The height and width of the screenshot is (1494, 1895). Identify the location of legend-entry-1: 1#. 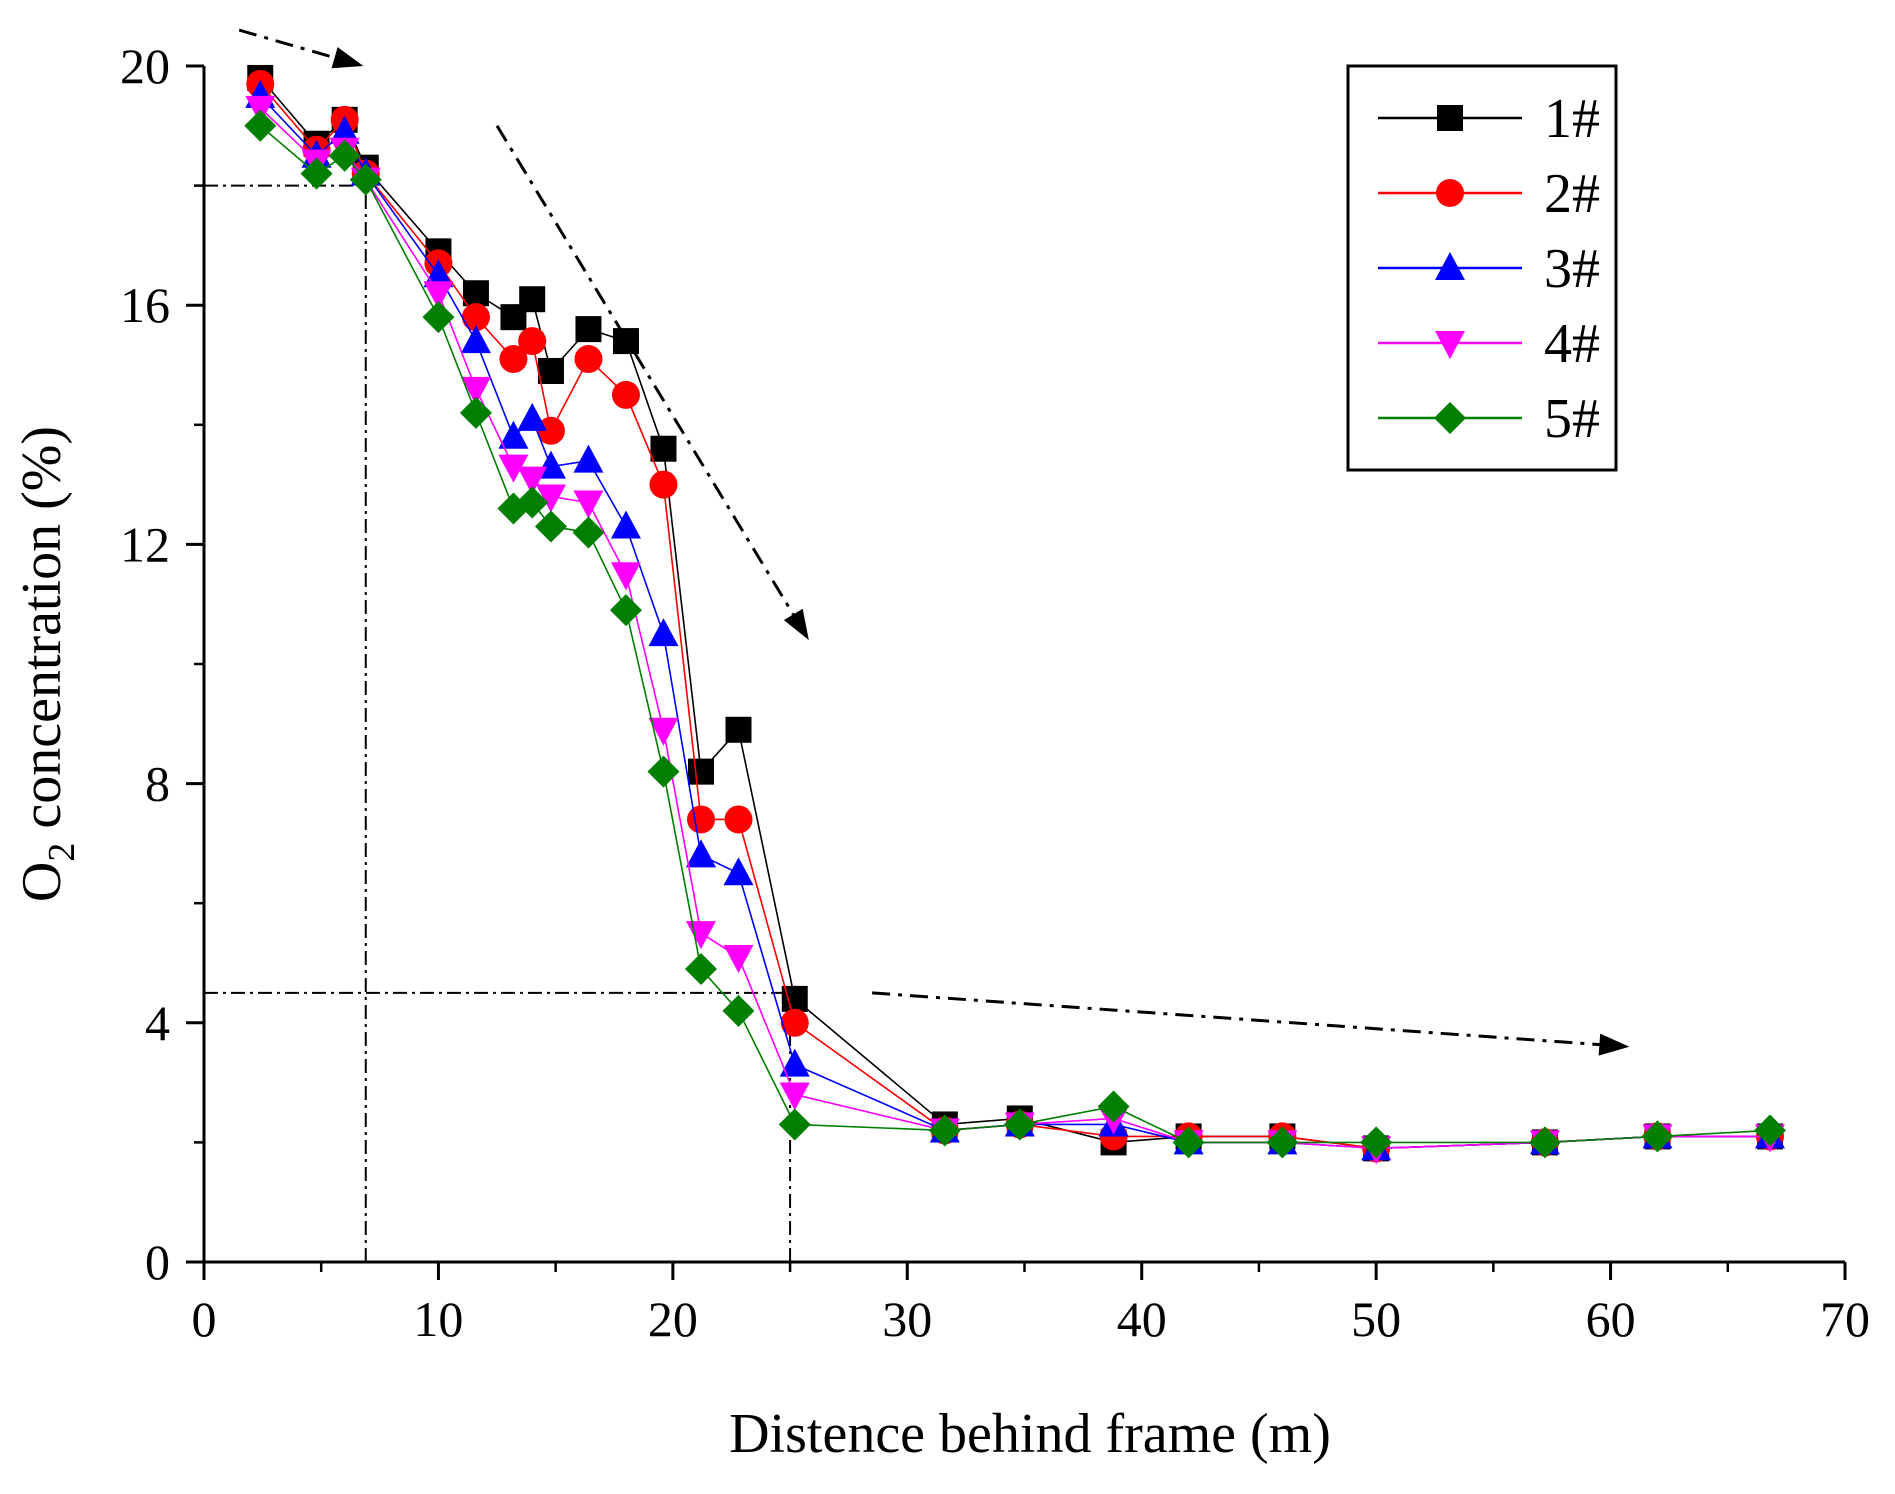
(1489, 119).